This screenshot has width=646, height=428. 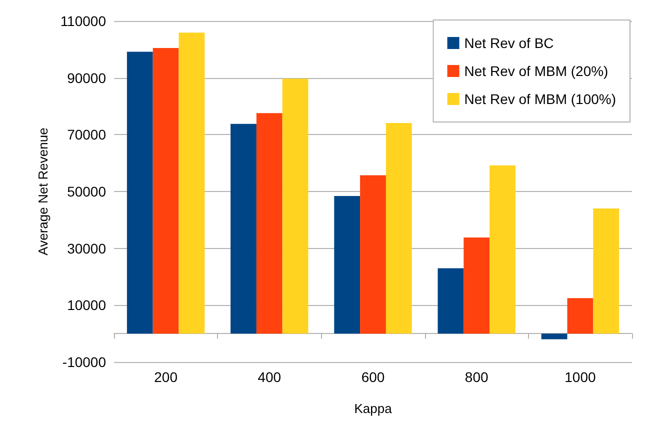 What do you see at coordinates (86, 78) in the screenshot?
I see `y-tick-label: 90000` at bounding box center [86, 78].